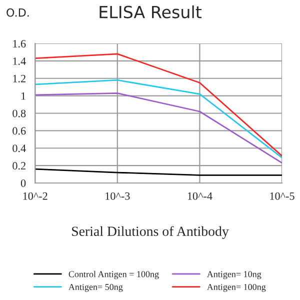 The height and width of the screenshot is (300, 300). Describe the element at coordinates (236, 288) in the screenshot. I see `legend-label: Antigen= 100ng` at that location.